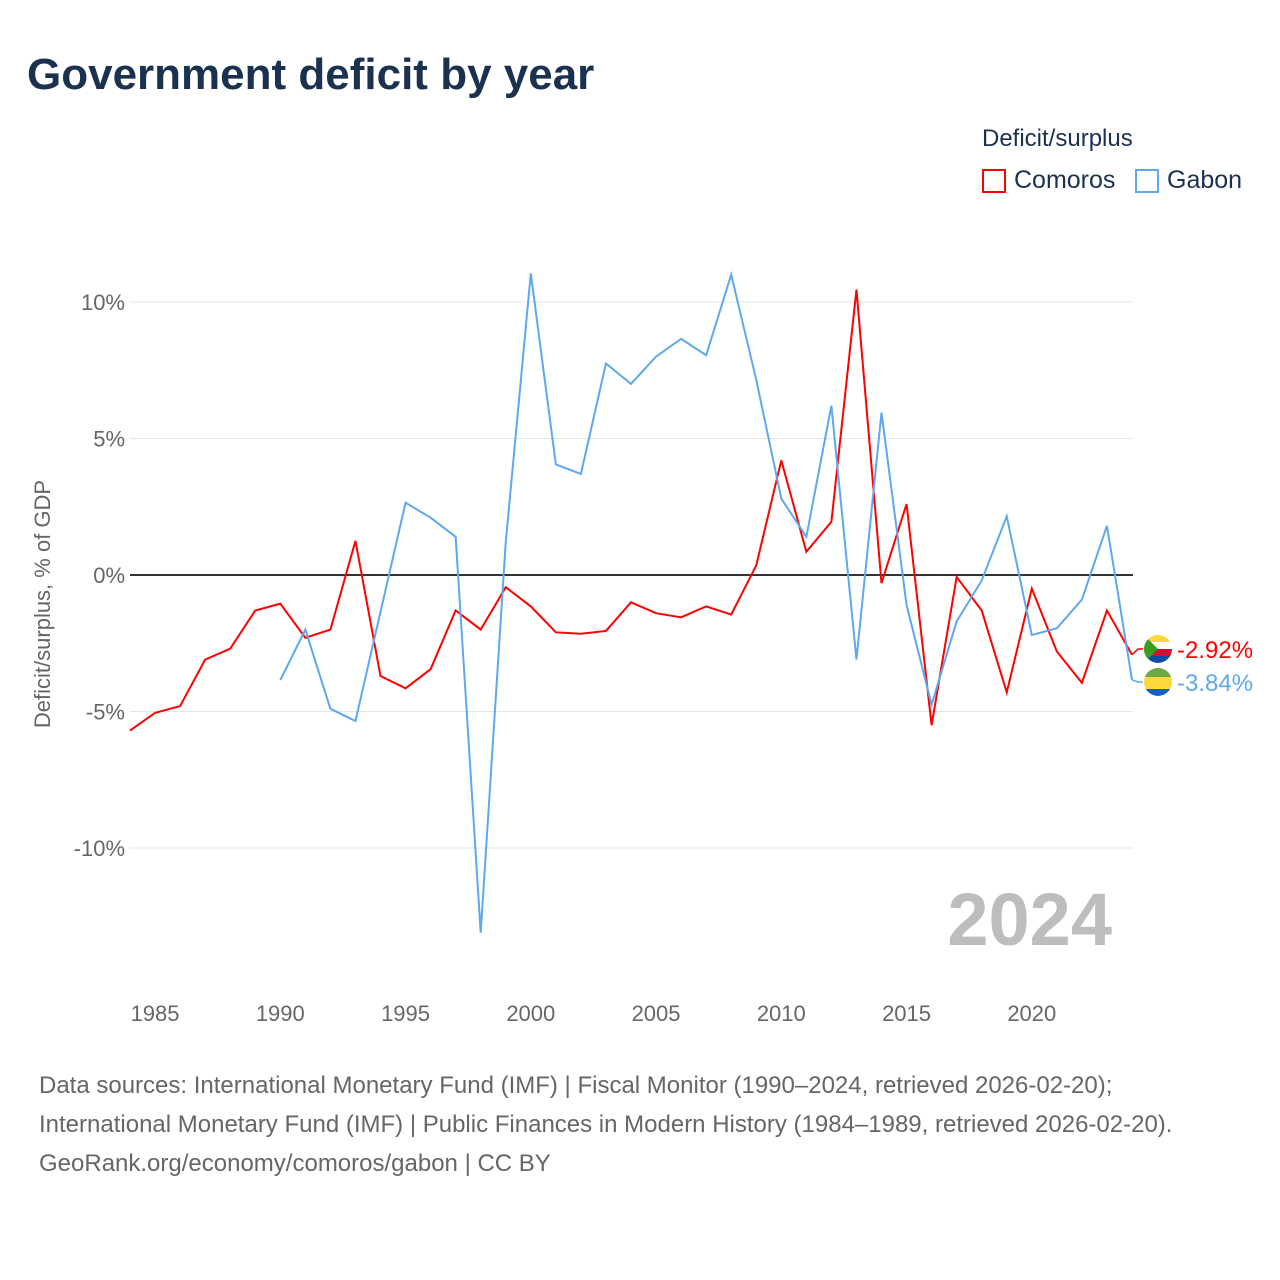 The height and width of the screenshot is (1280, 1280). What do you see at coordinates (103, 302) in the screenshot?
I see `y-tick-label: 10%` at bounding box center [103, 302].